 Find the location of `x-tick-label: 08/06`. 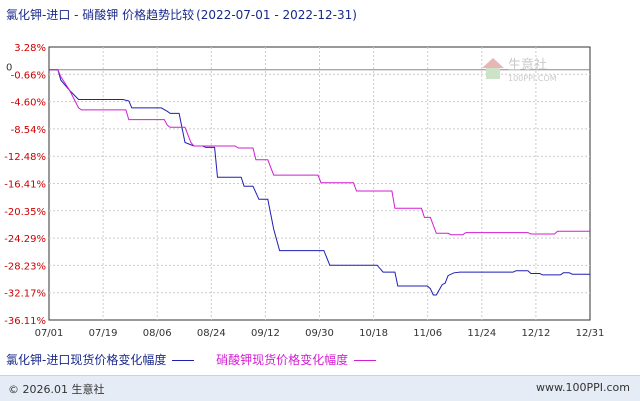

x-tick-label: 08/06 is located at coordinates (157, 333).